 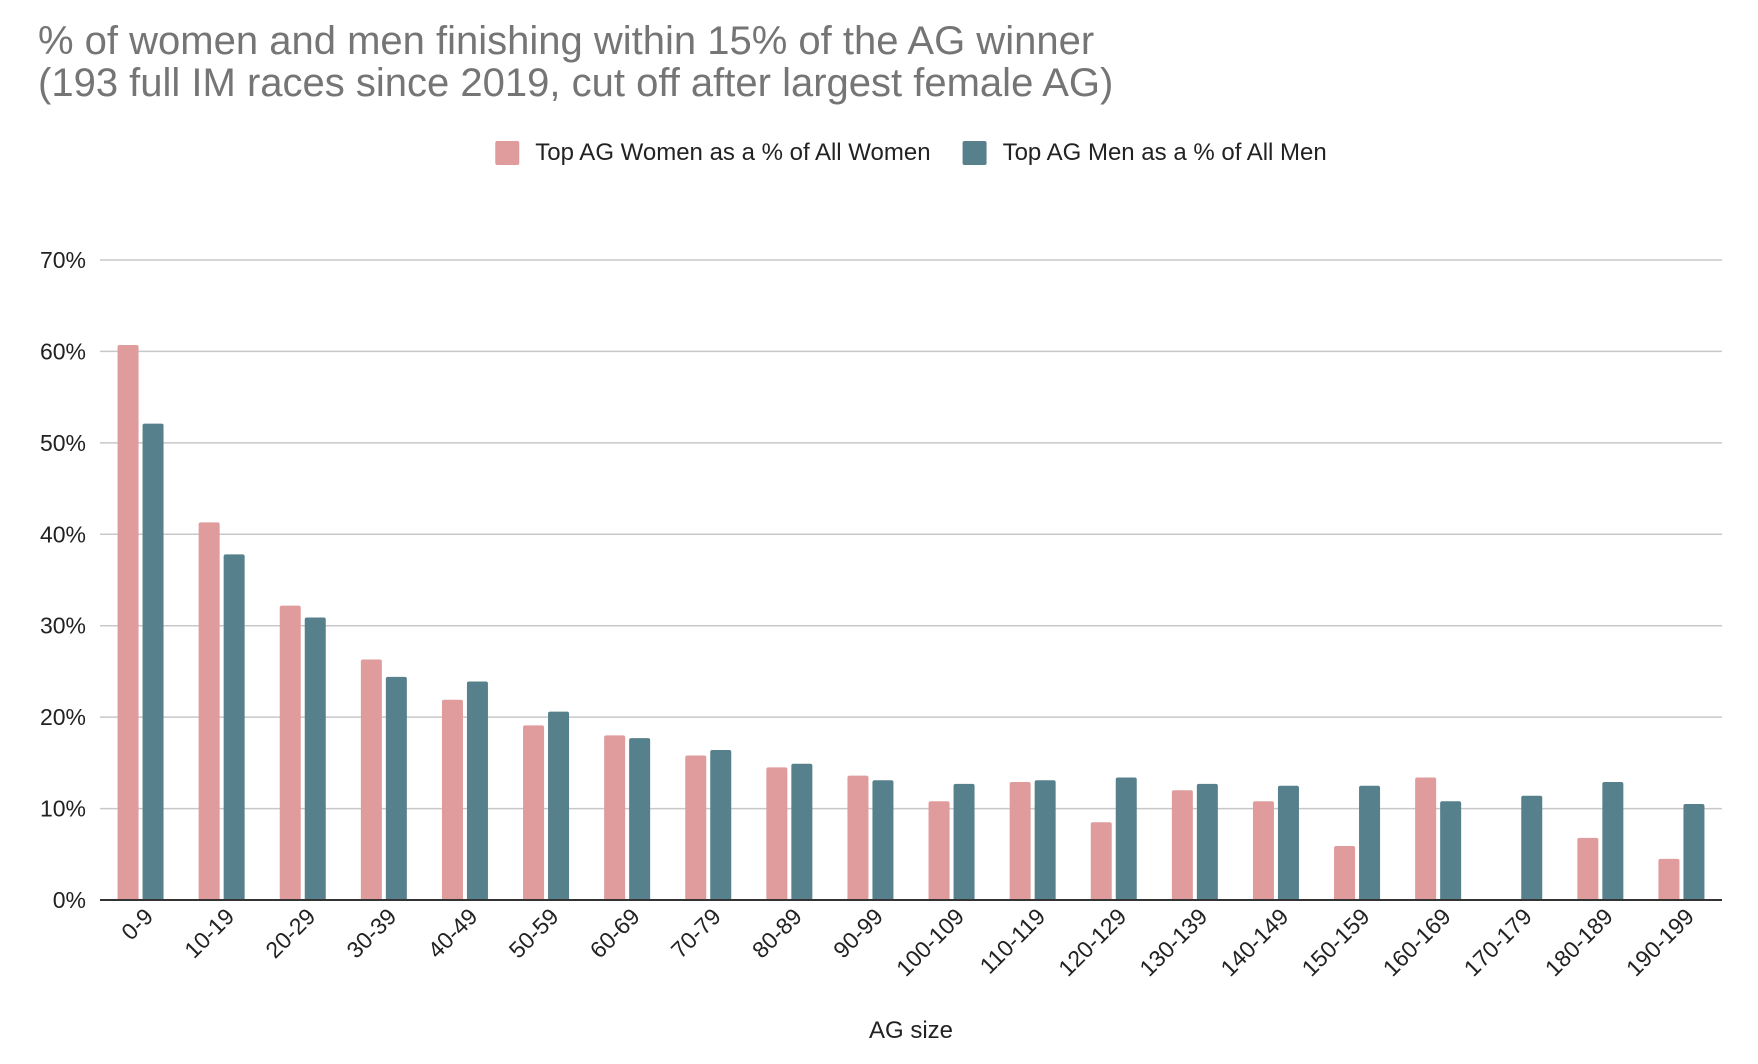 What do you see at coordinates (453, 933) in the screenshot?
I see `x-tick-label: 40-49` at bounding box center [453, 933].